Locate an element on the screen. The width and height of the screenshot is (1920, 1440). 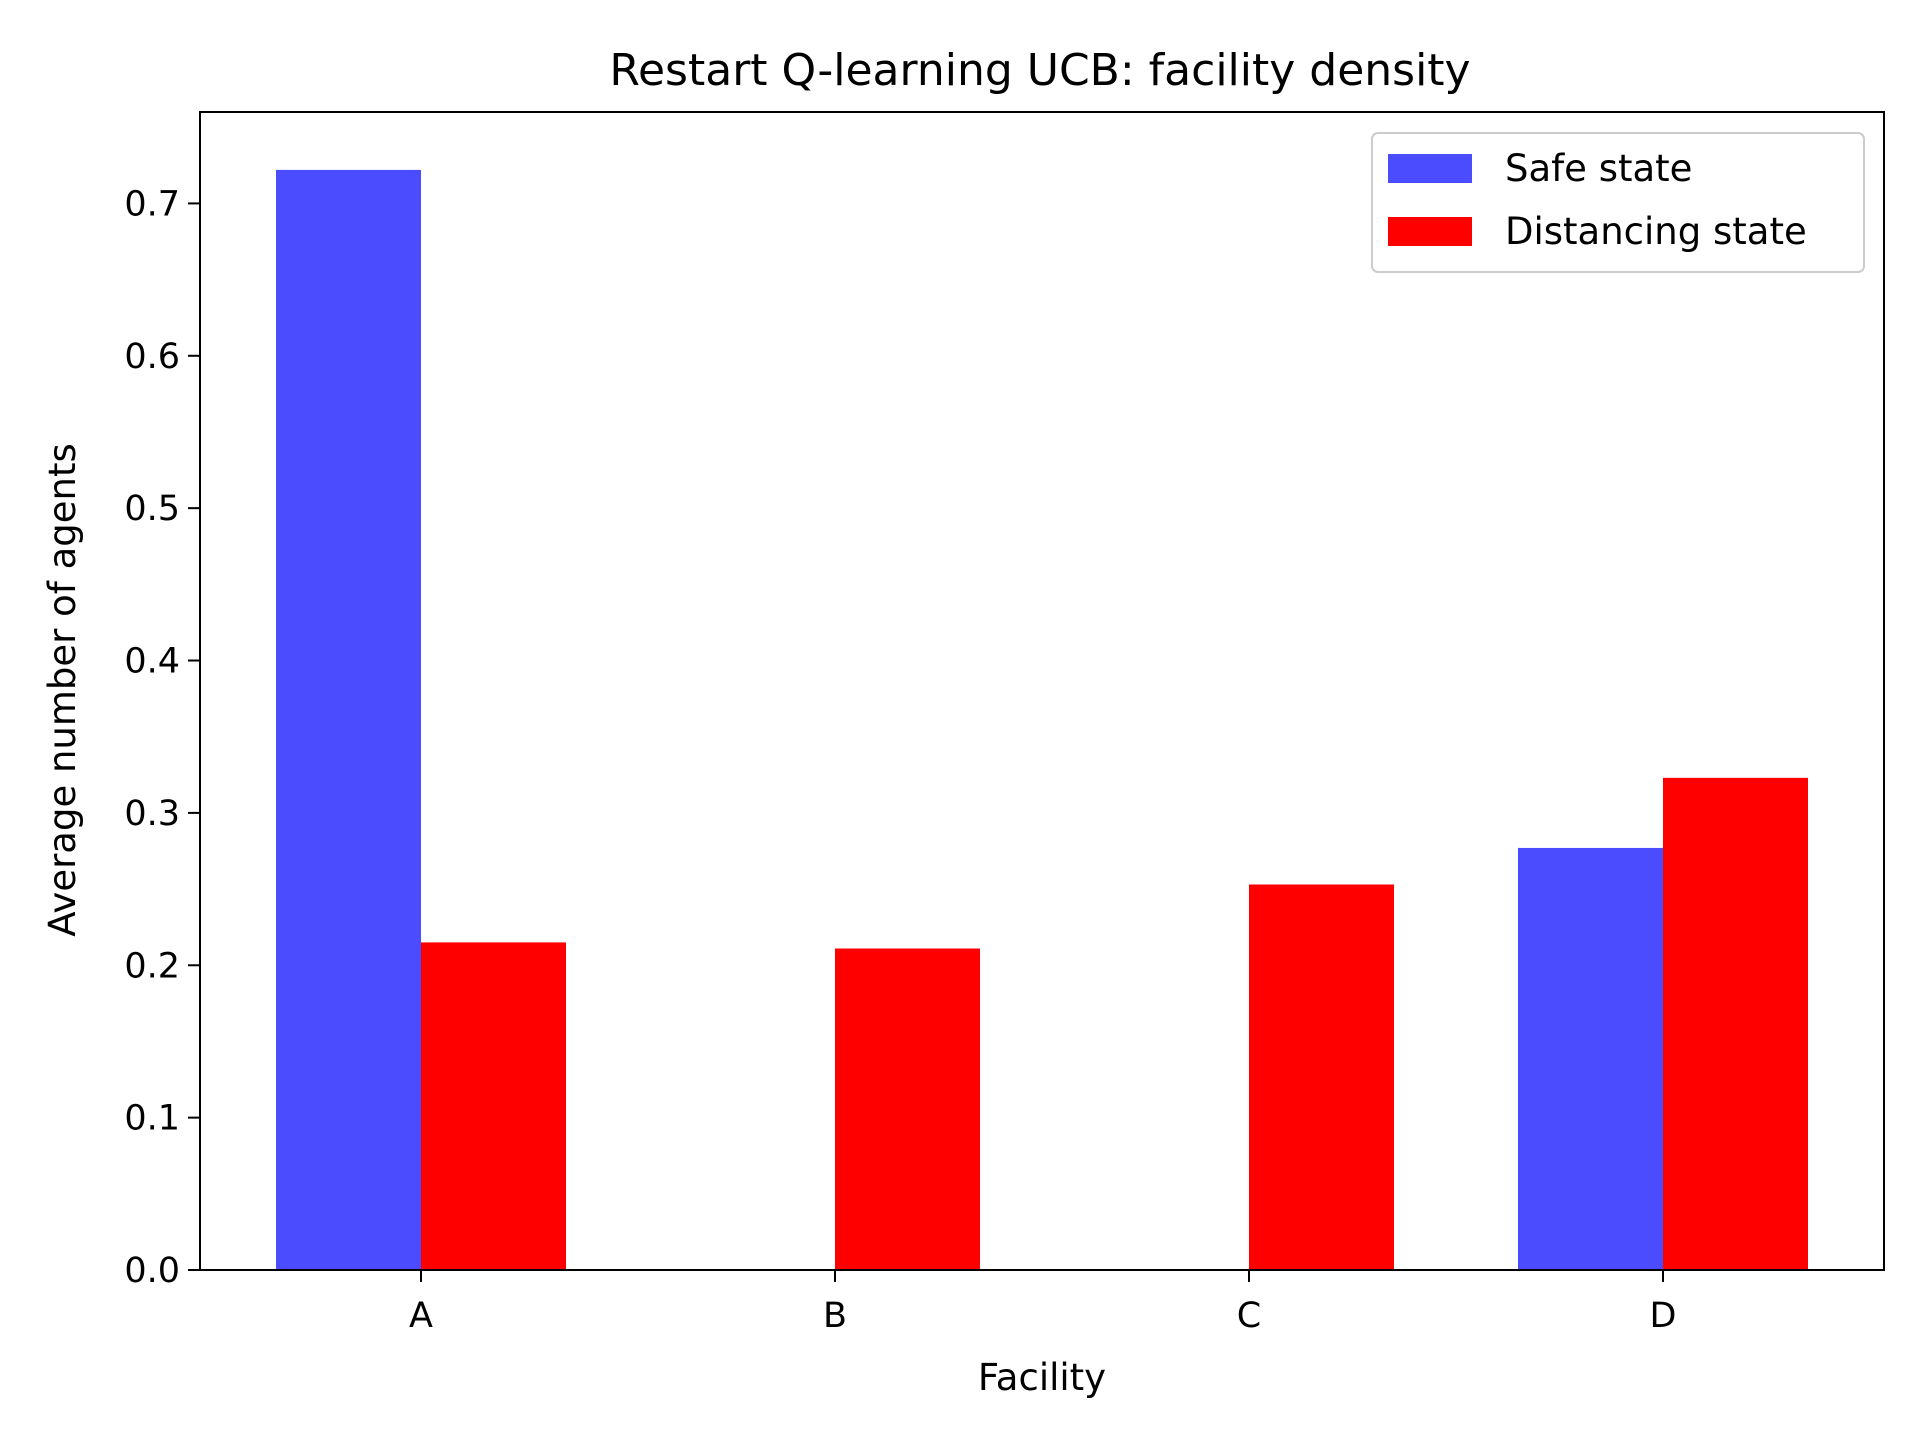
bar-distancing-state-b is located at coordinates (907, 1109).